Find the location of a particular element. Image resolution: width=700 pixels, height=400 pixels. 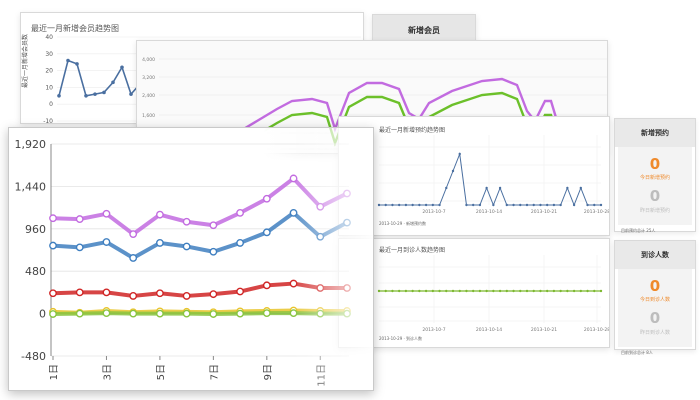

visits-trend-title: 最近一月到诊人数趋势图 is located at coordinates (412, 250).